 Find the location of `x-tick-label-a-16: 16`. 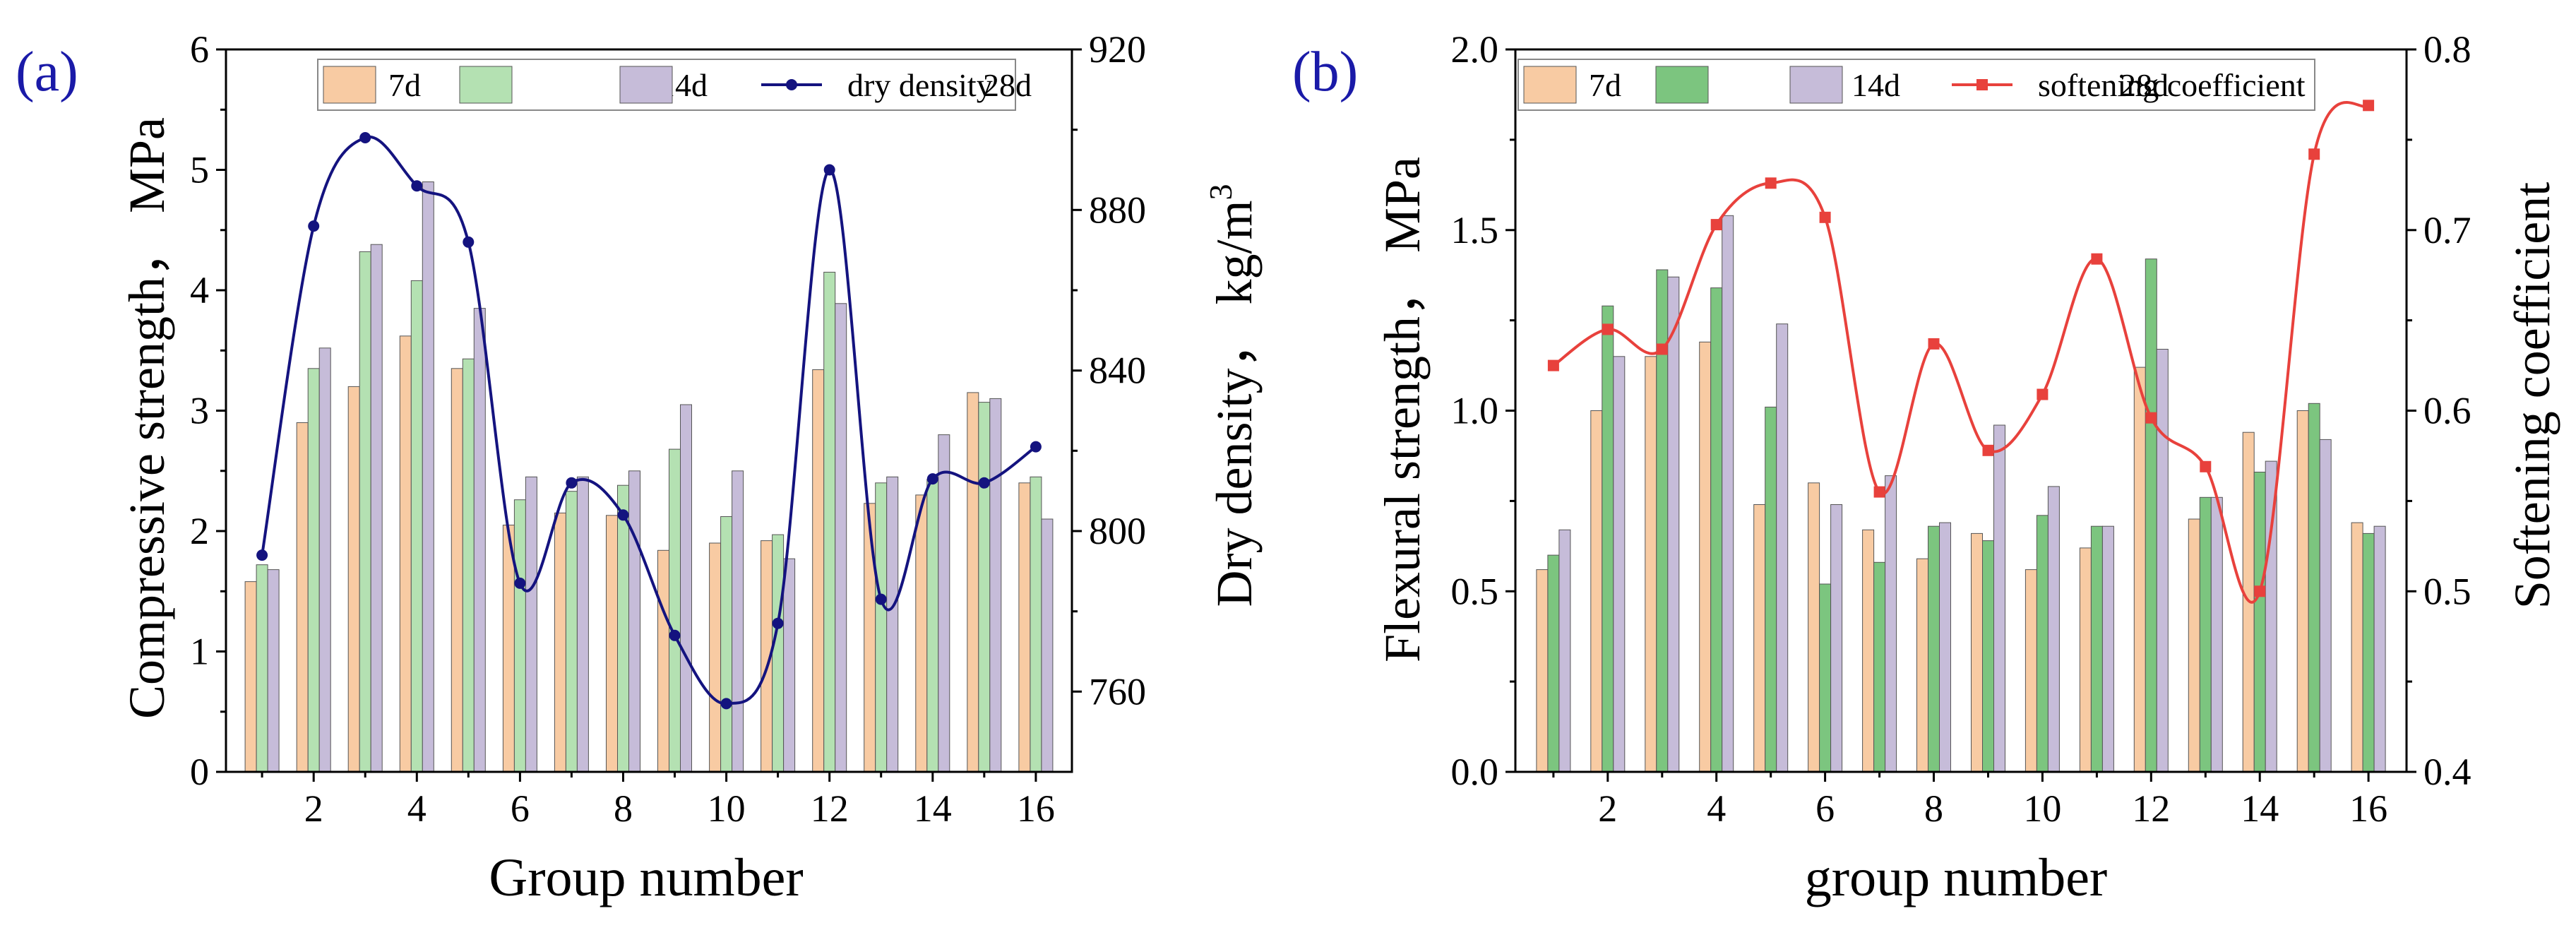

x-tick-label-a-16: 16 is located at coordinates (1036, 808).